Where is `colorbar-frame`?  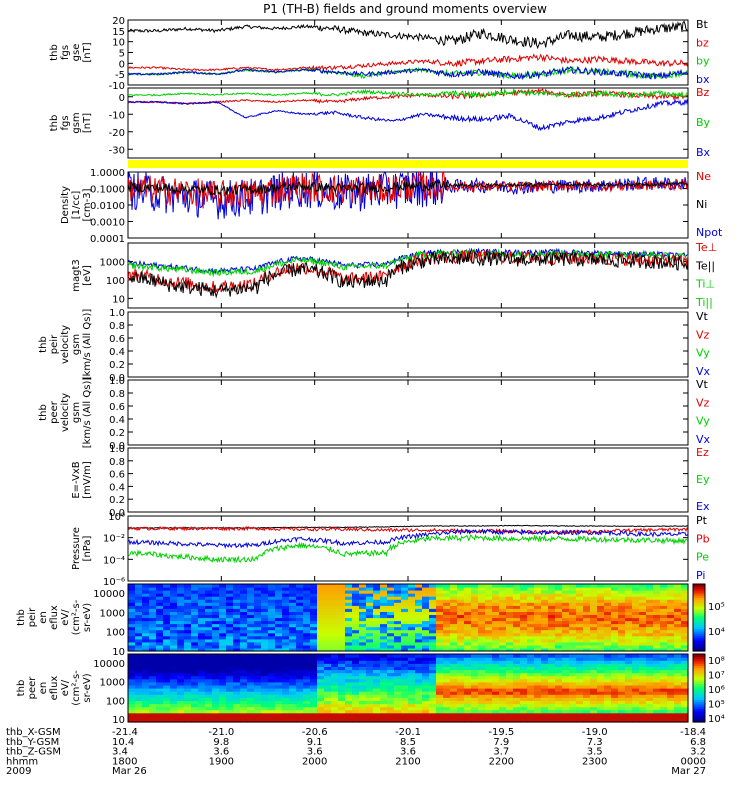
colorbar-frame is located at coordinates (699, 617).